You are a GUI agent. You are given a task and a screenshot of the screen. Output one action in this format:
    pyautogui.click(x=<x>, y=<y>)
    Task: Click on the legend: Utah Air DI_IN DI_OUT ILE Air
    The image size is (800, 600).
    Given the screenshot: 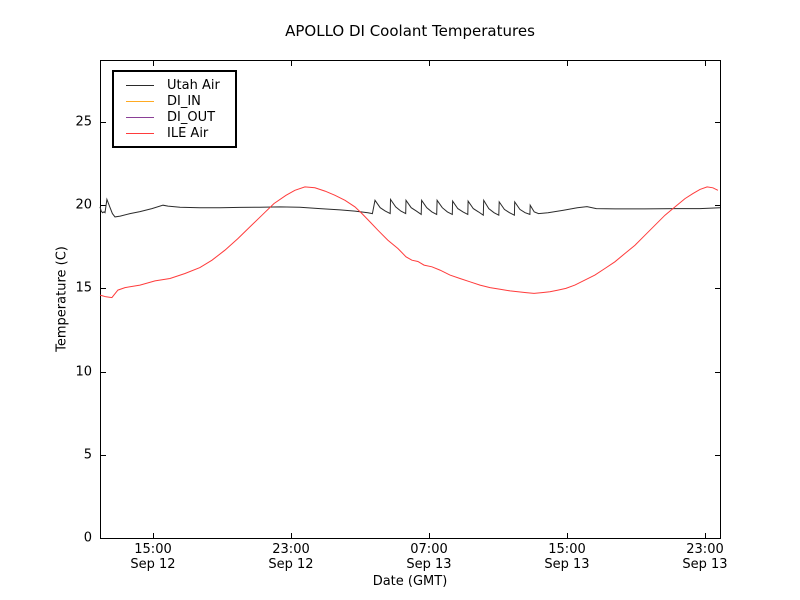 What is the action you would take?
    pyautogui.click(x=174, y=109)
    